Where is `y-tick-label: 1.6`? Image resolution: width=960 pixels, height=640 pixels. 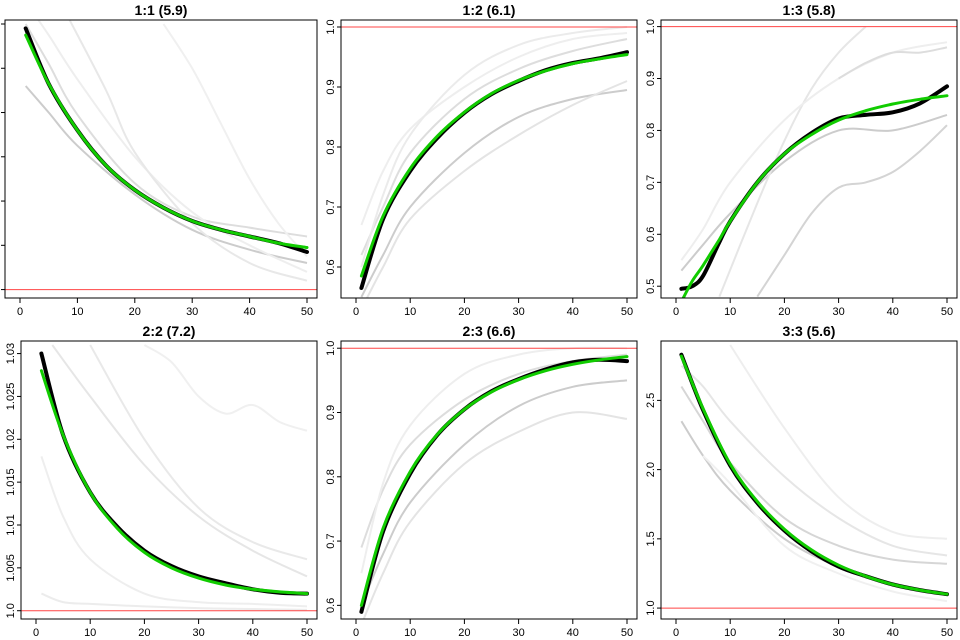
y-tick-label: 1.6 is located at coordinates (0, 156).